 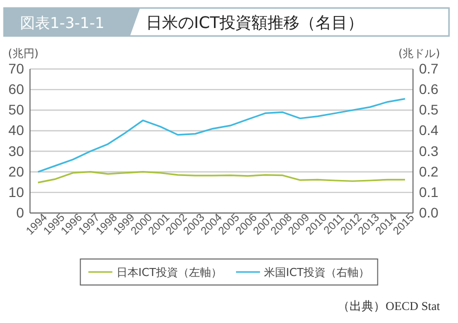 I want to click on legend-label: 日本ICT投資（左軸）, so click(x=169, y=272).